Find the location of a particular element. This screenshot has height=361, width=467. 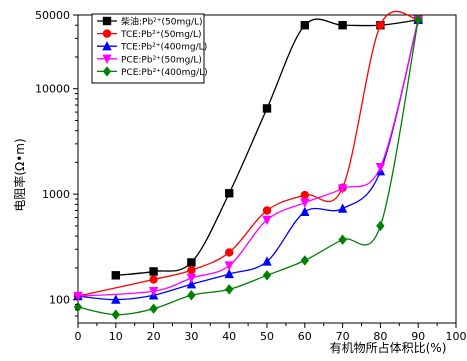

legend-entry: TCE:Pb²⁺(400mg/L) is located at coordinates (163, 48).